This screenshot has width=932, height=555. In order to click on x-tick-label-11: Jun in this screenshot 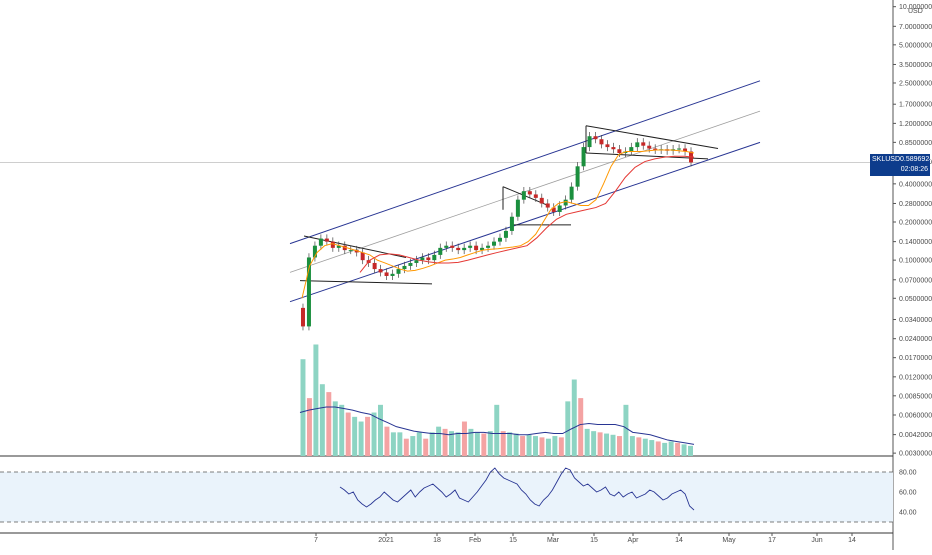, I will do `click(816, 540)`.